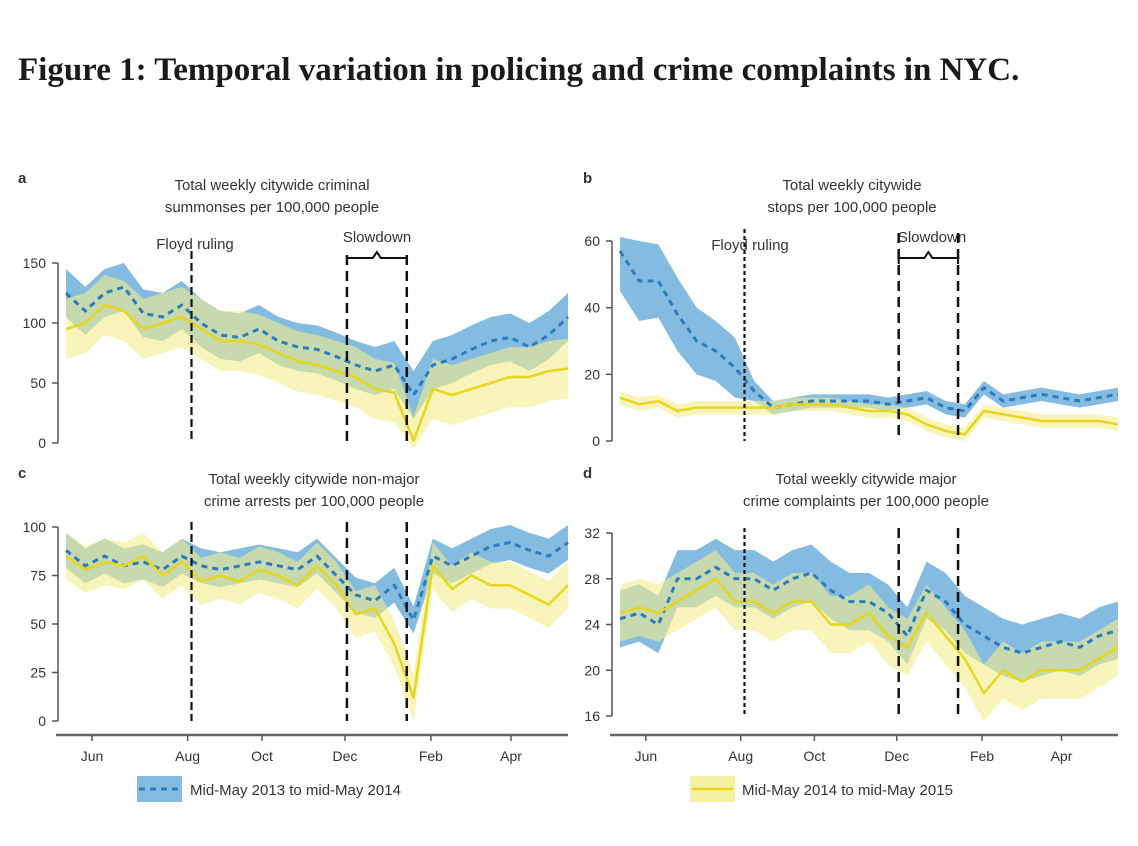 The height and width of the screenshot is (846, 1138). I want to click on y-tick-label: 28, so click(592, 579).